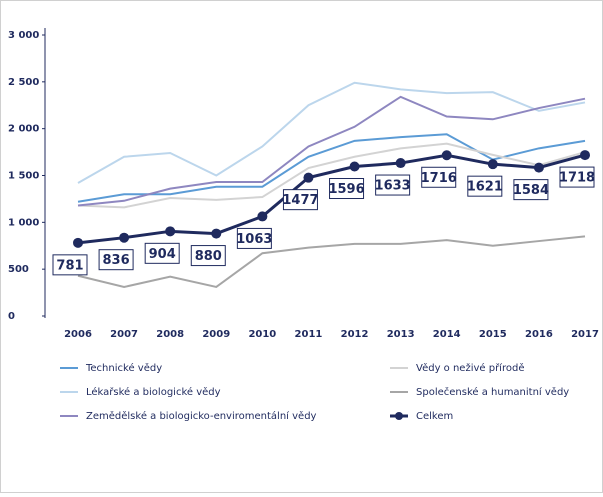 The height and width of the screenshot is (497, 603). Describe the element at coordinates (23, 35) in the screenshot. I see `y-tick-label: 3 000` at that location.